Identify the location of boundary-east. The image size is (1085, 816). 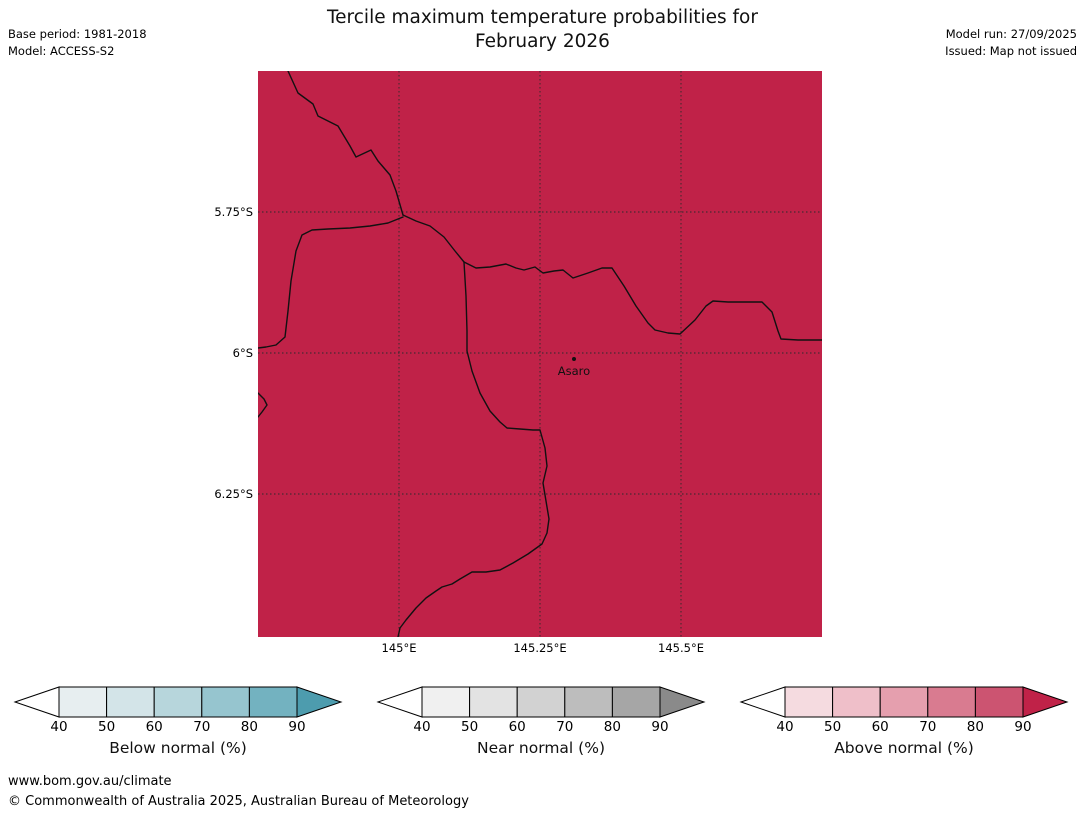
(612, 277).